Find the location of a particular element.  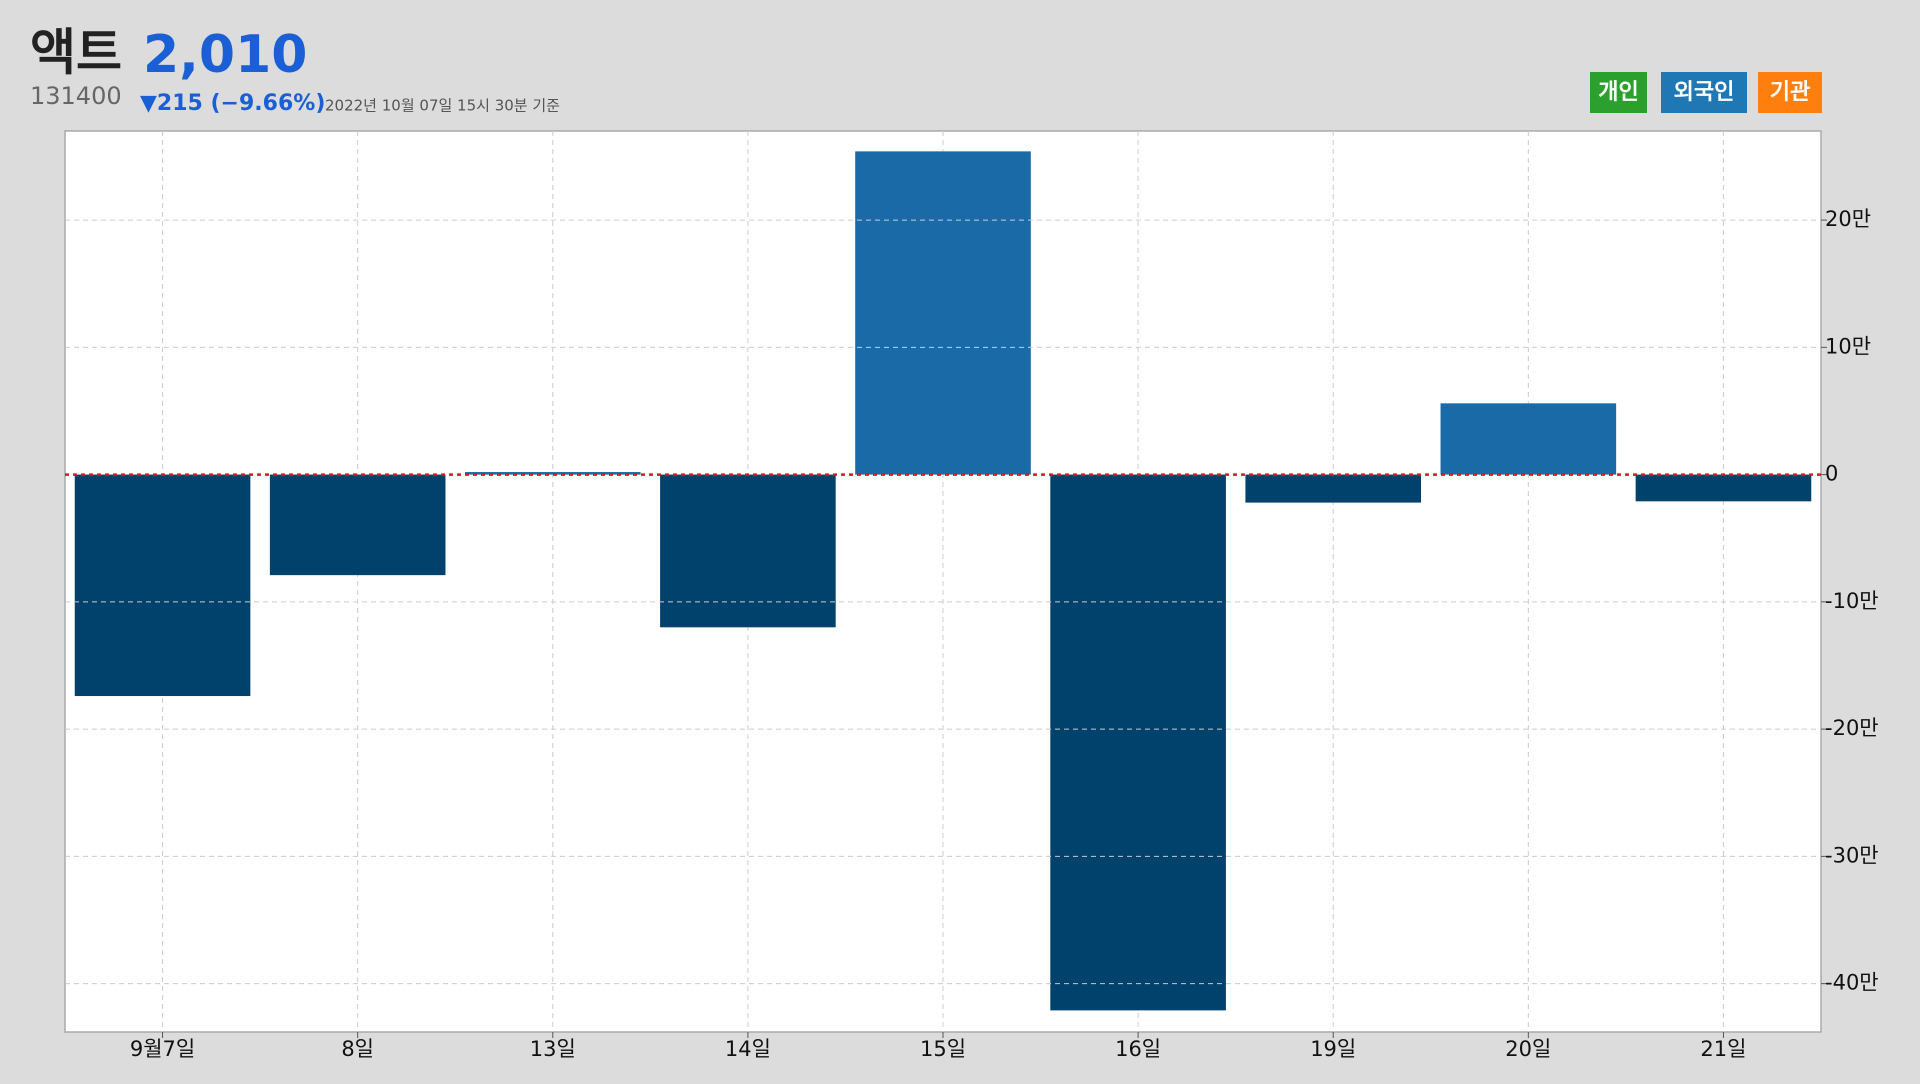

y-tick-label: -30만 is located at coordinates (1852, 855).